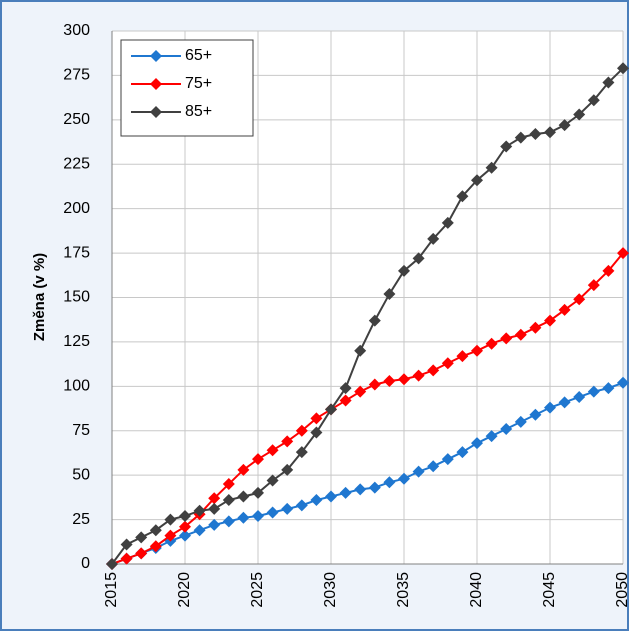 This screenshot has width=629, height=636. What do you see at coordinates (198, 83) in the screenshot?
I see `legend-label: 75+` at bounding box center [198, 83].